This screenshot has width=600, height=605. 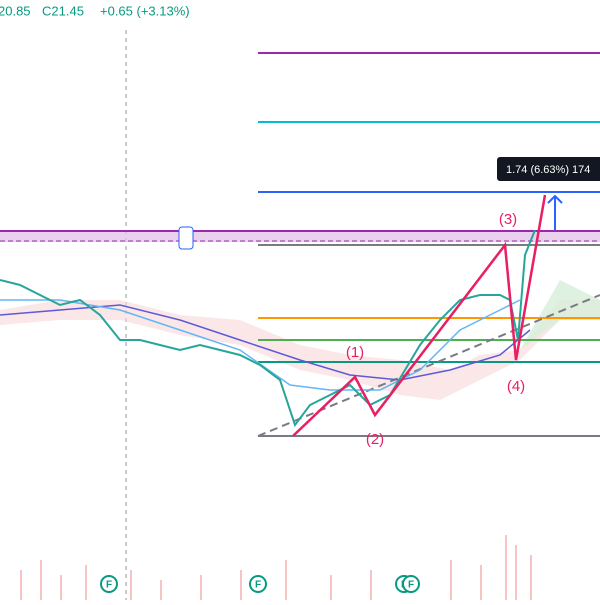 I want to click on wave-label: (4), so click(x=516, y=386).